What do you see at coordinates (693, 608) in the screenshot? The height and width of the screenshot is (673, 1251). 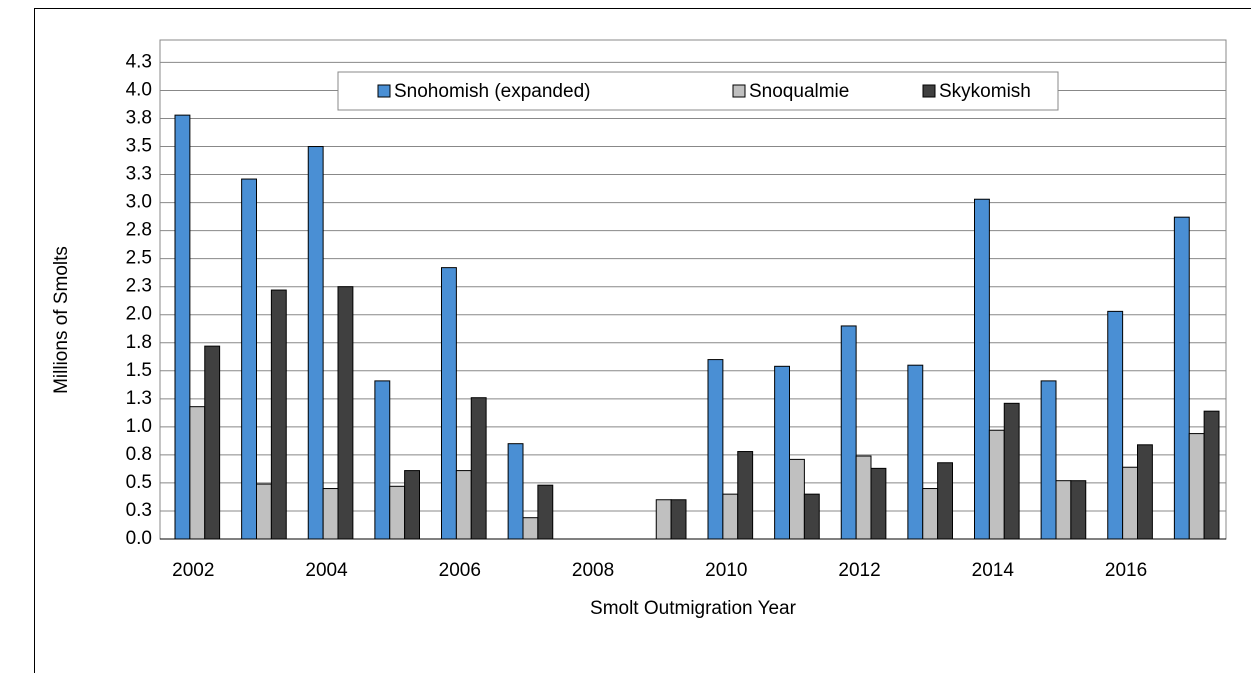 I see `x-axis-title: Smolt Outmigration Year` at bounding box center [693, 608].